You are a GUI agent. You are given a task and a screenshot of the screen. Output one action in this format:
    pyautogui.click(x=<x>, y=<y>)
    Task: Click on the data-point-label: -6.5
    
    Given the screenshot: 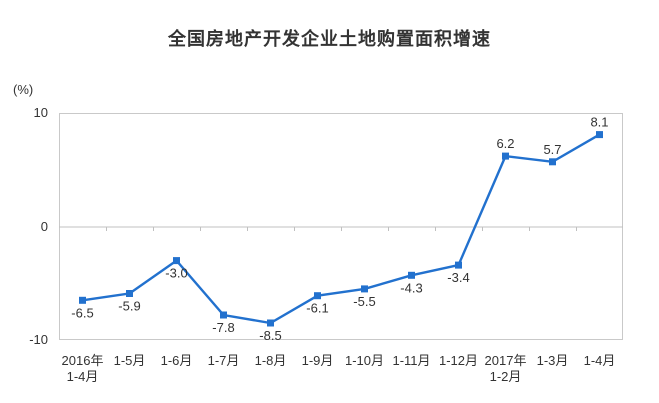 What is the action you would take?
    pyautogui.click(x=82, y=312)
    